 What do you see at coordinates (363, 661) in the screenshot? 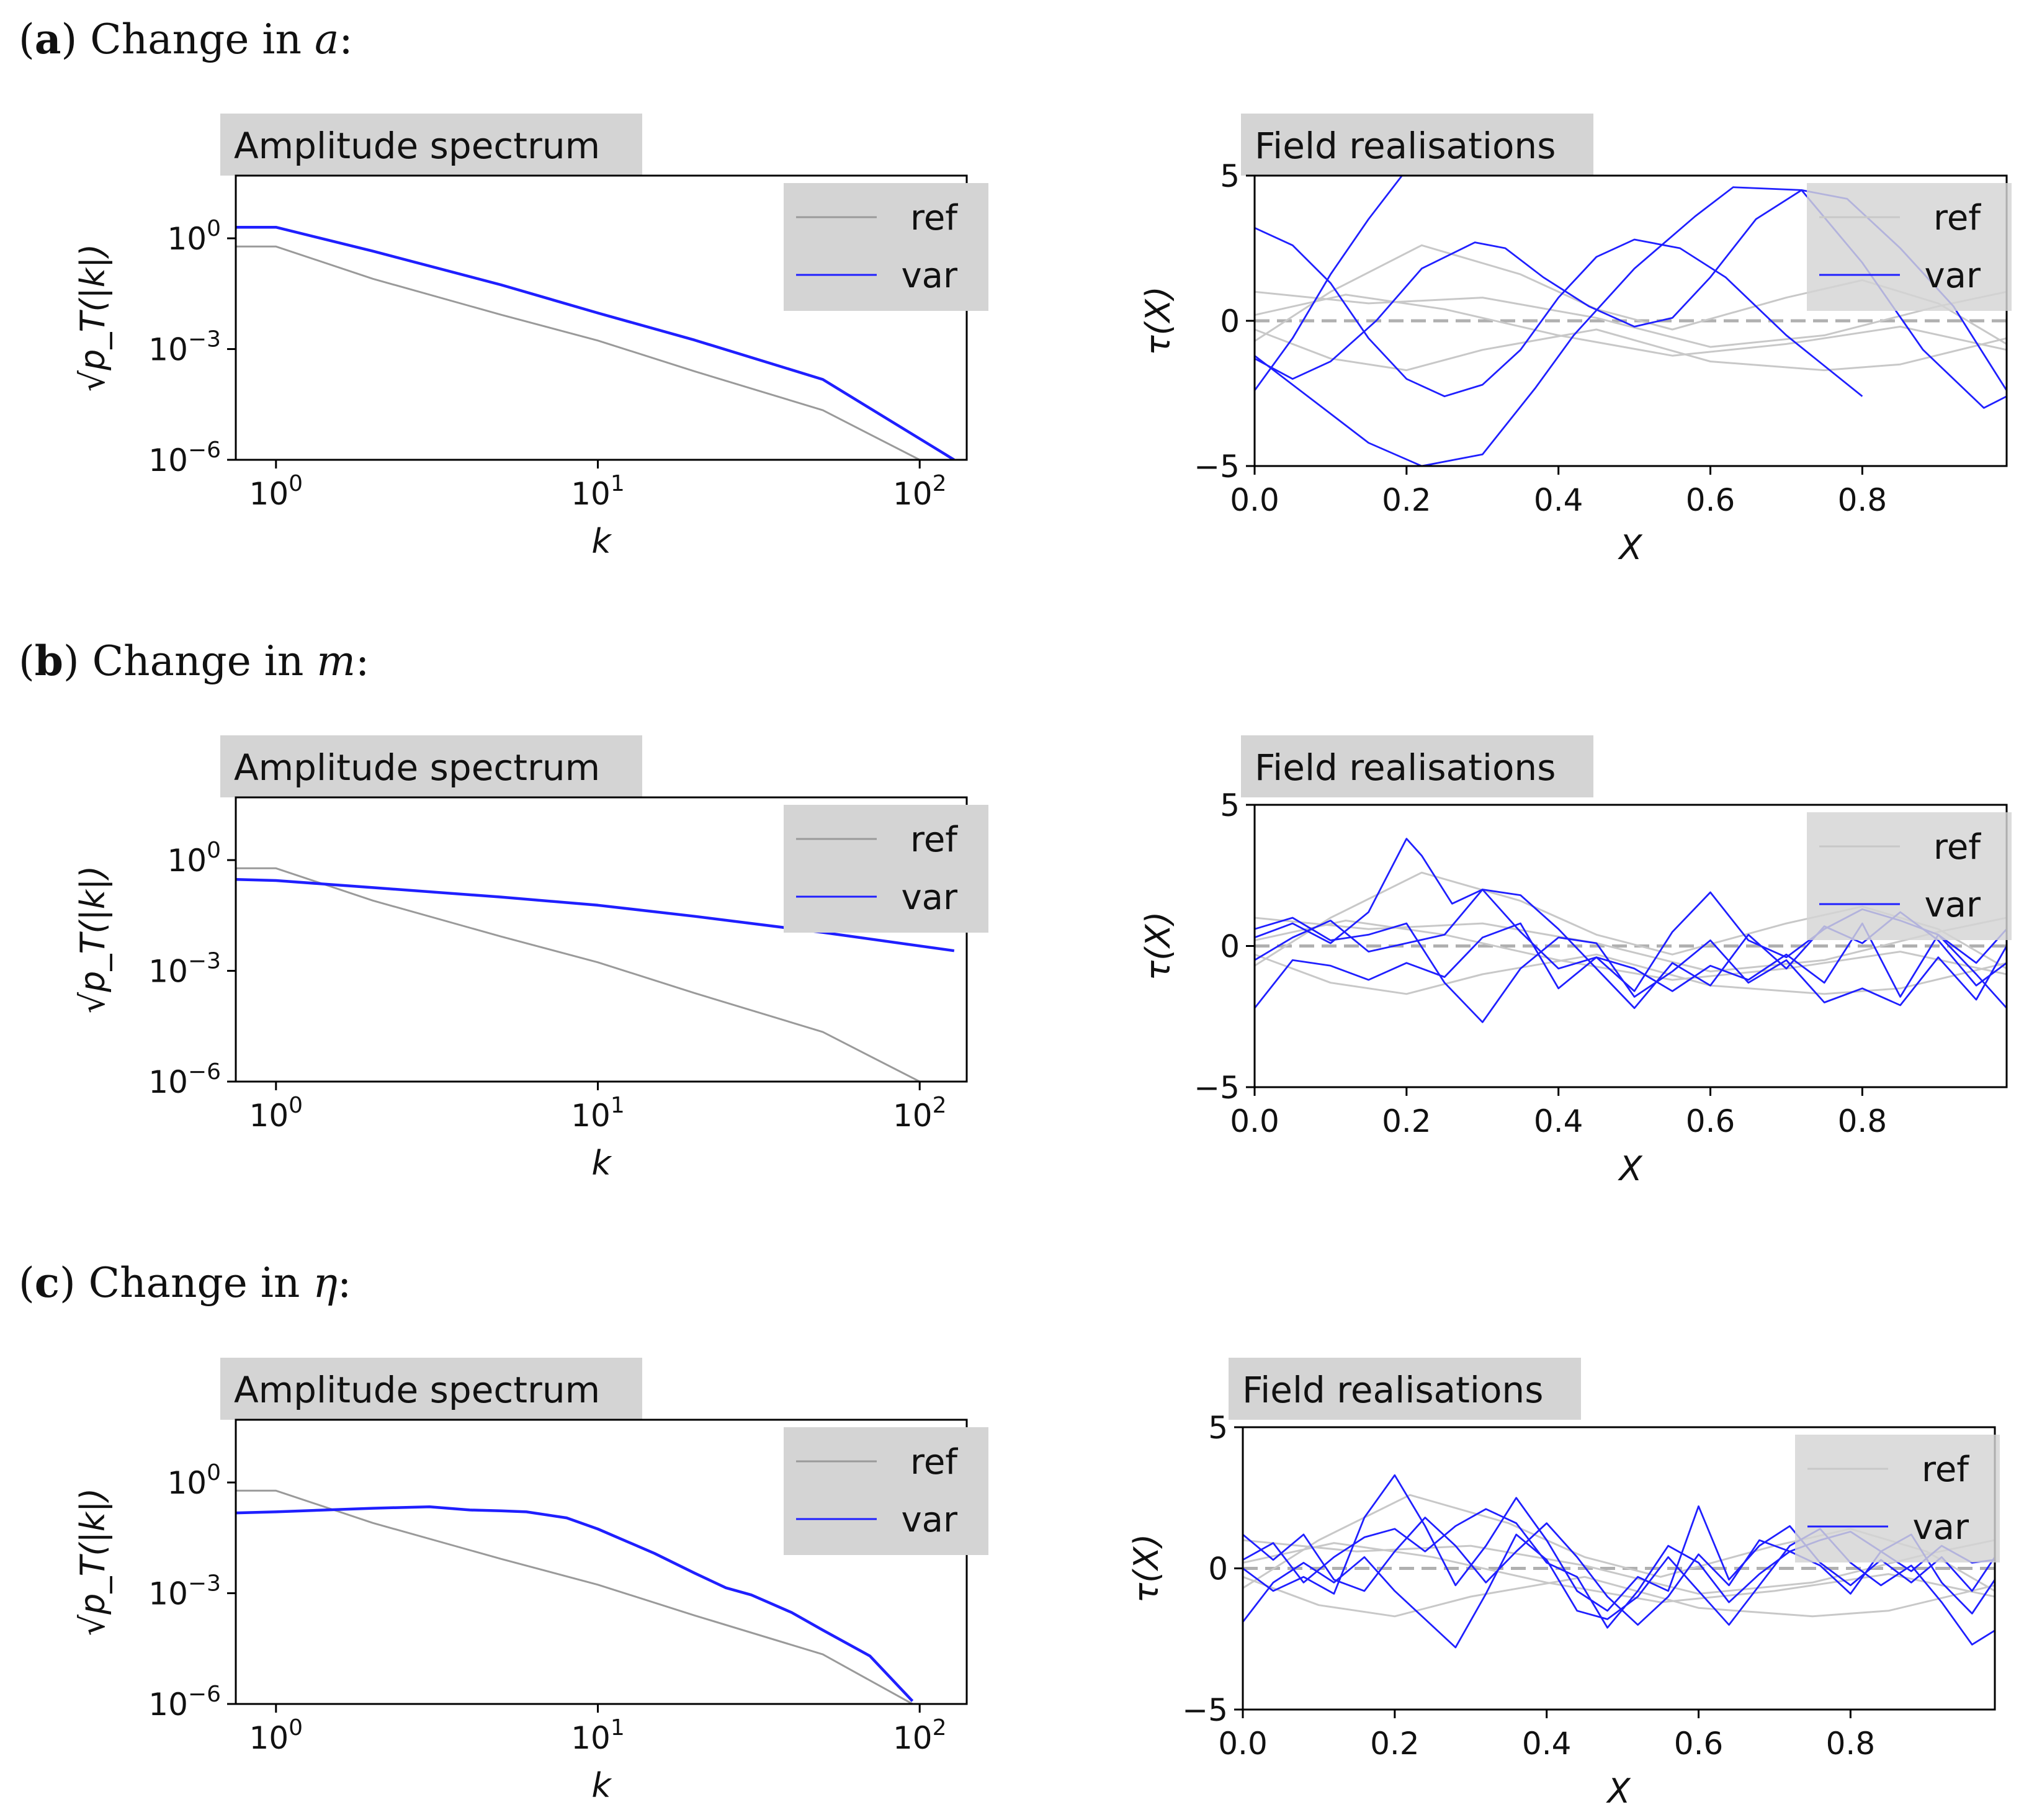
I see `section-suffix-b: :` at bounding box center [363, 661].